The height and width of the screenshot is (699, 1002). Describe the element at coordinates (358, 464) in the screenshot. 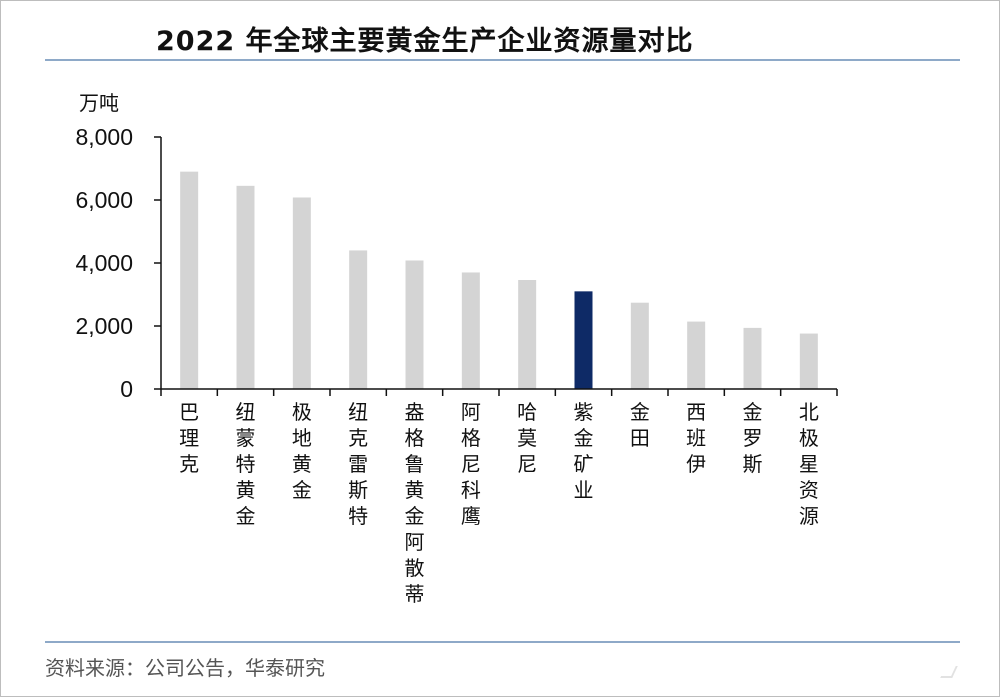

I see `x-tick-label: 纽克雷斯特` at that location.